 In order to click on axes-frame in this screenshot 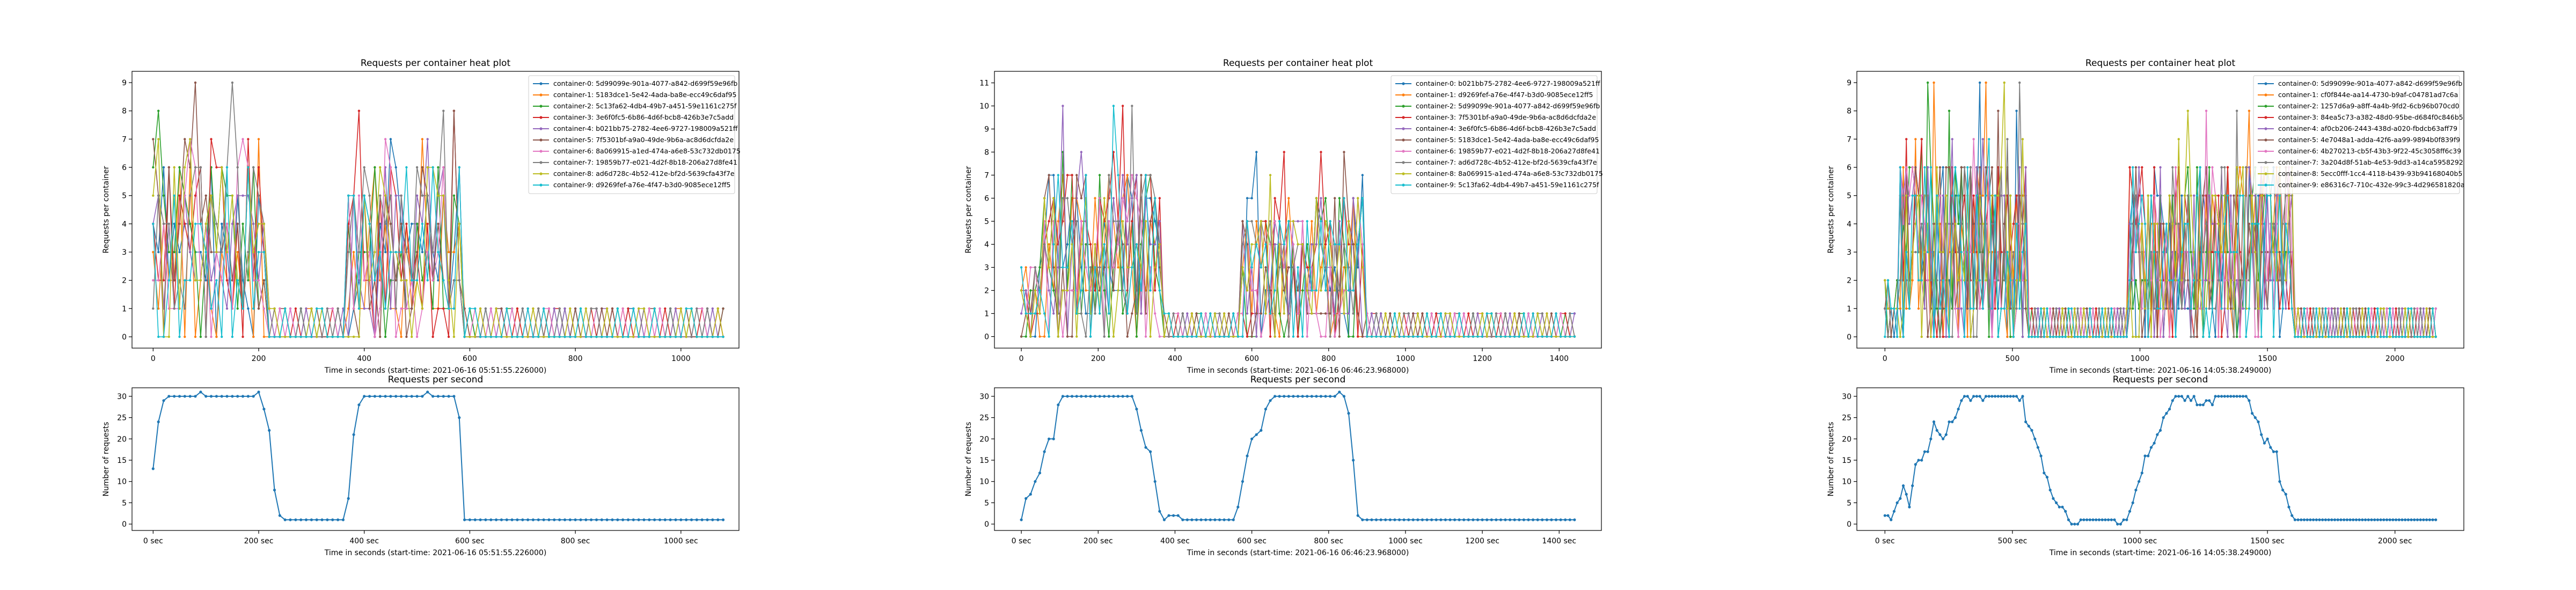, I will do `click(435, 459)`.